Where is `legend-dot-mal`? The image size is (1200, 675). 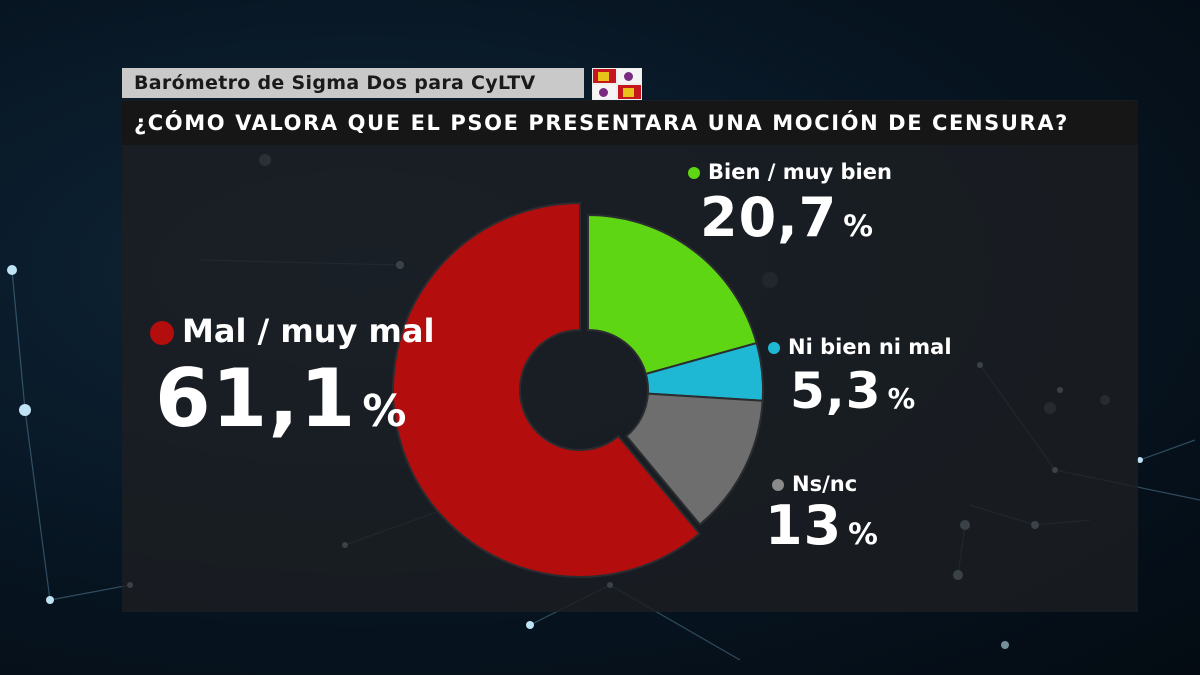
legend-dot-mal is located at coordinates (162, 333).